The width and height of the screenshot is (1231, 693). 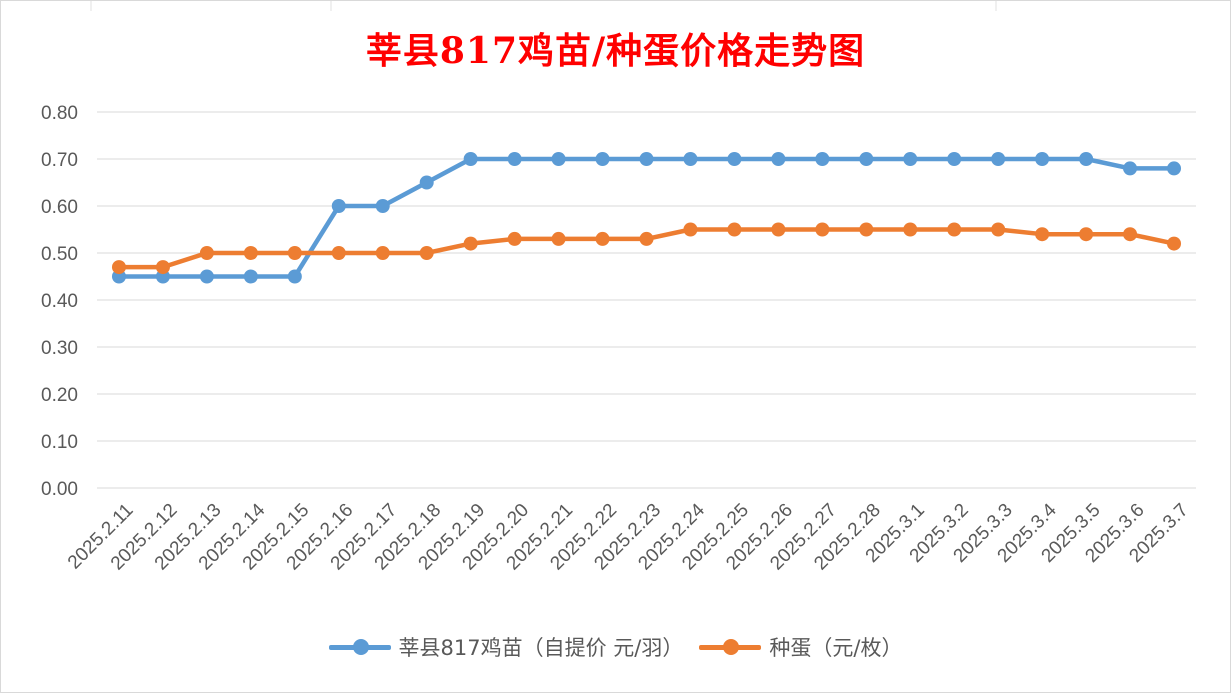 I want to click on legend-label-chick: 莘县817鸡苗（自提价 元/羽）, so click(x=541, y=648).